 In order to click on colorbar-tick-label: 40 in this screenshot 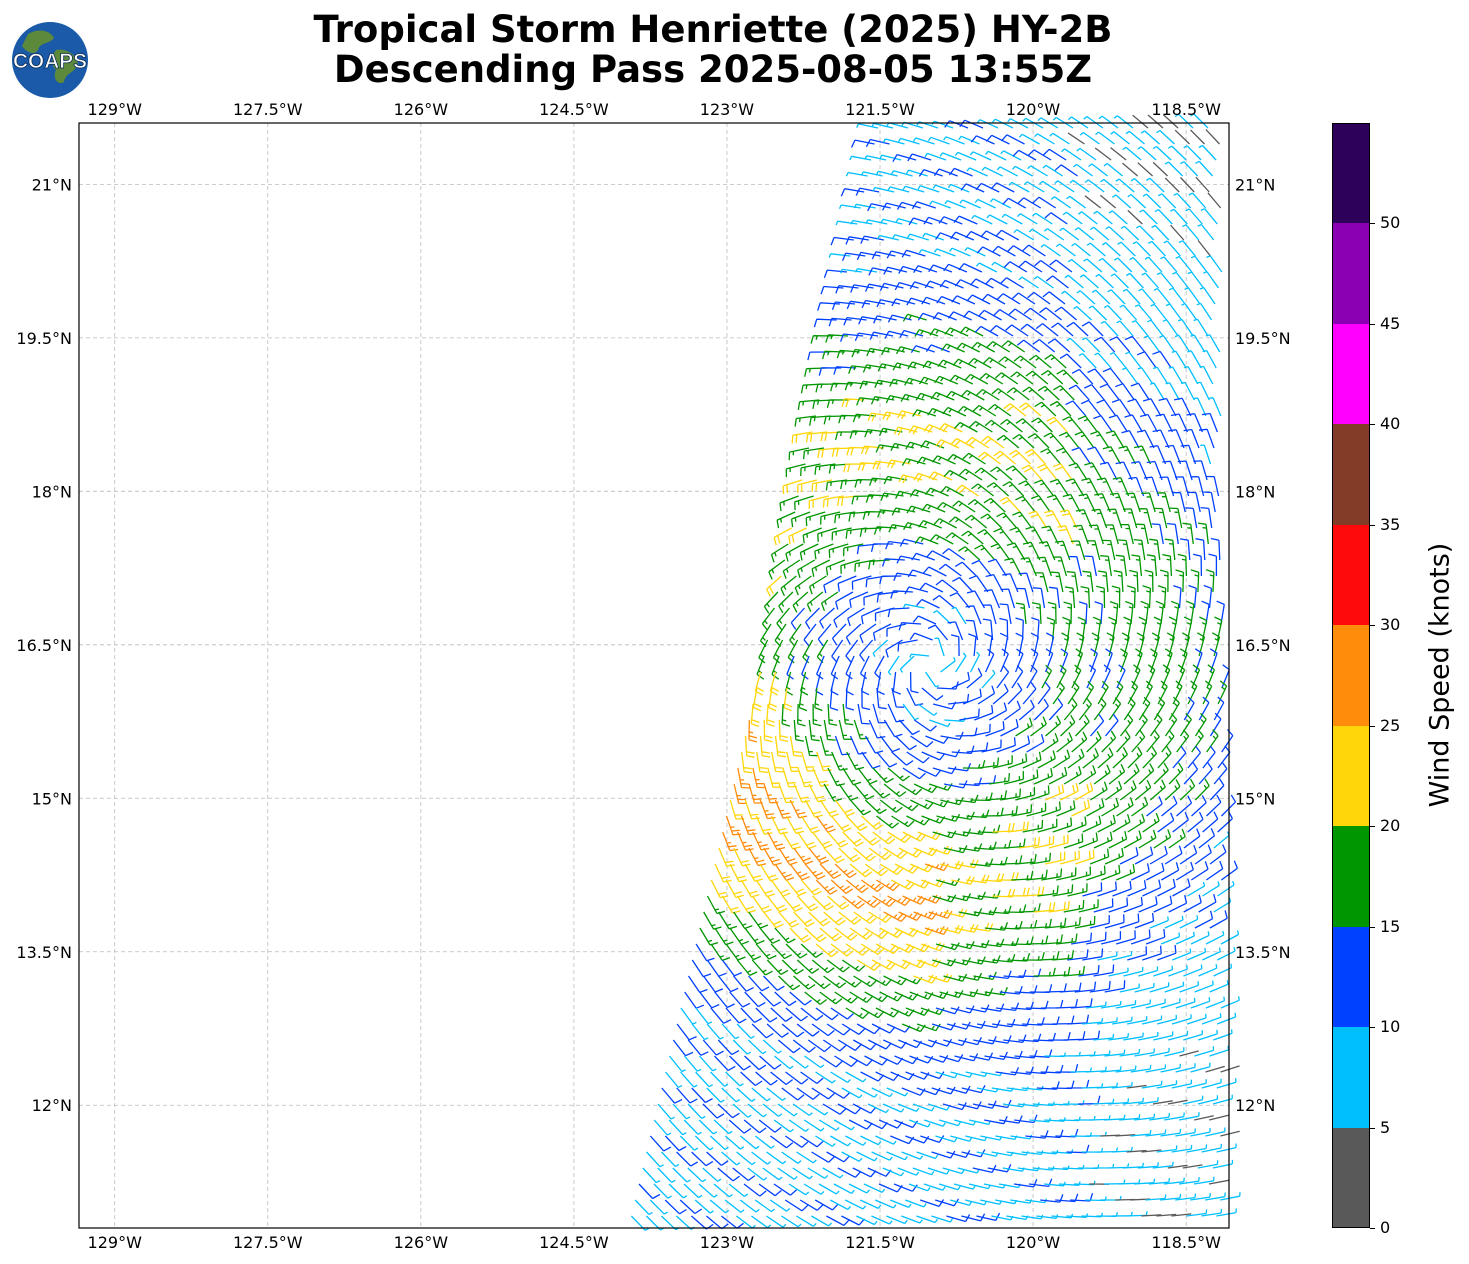, I will do `click(1390, 424)`.